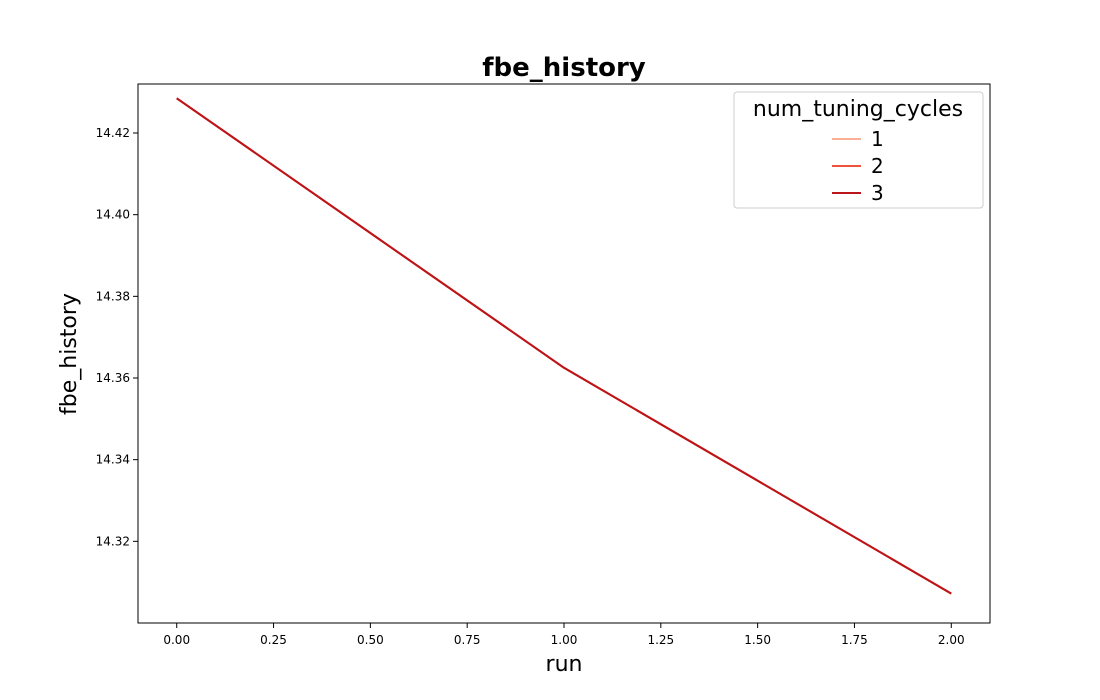 This screenshot has height=700, width=1100. I want to click on legend-label-3: 3, so click(877, 193).